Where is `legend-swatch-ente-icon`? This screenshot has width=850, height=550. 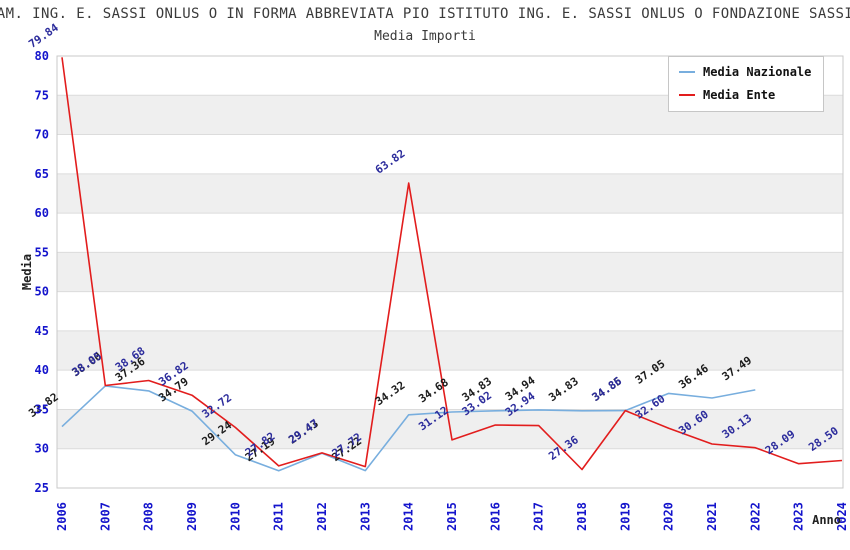 legend-swatch-ente-icon is located at coordinates (687, 95).